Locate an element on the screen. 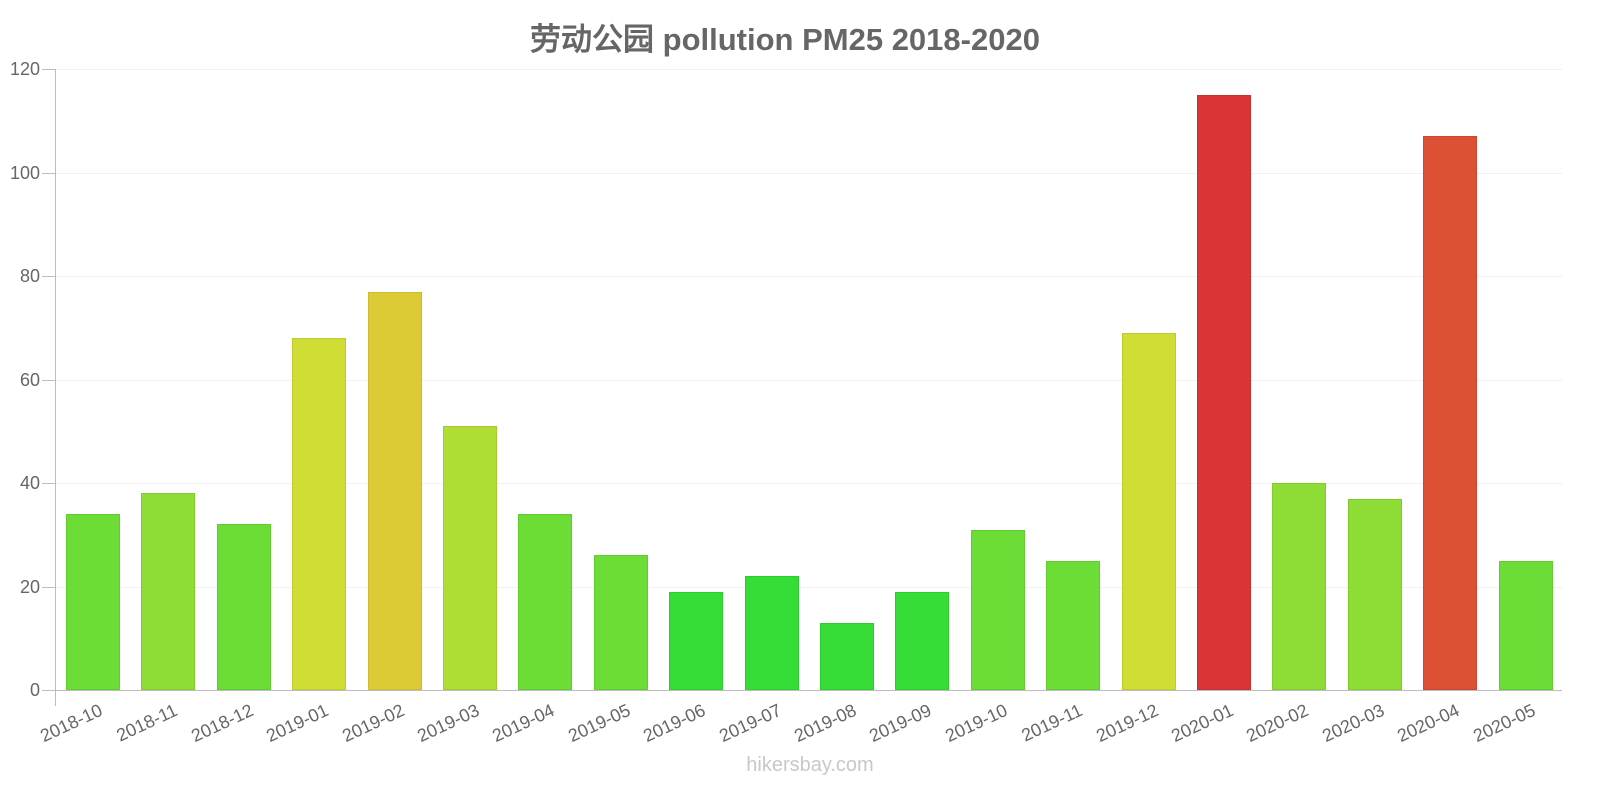  watermark: hikersbay.com is located at coordinates (810, 765).